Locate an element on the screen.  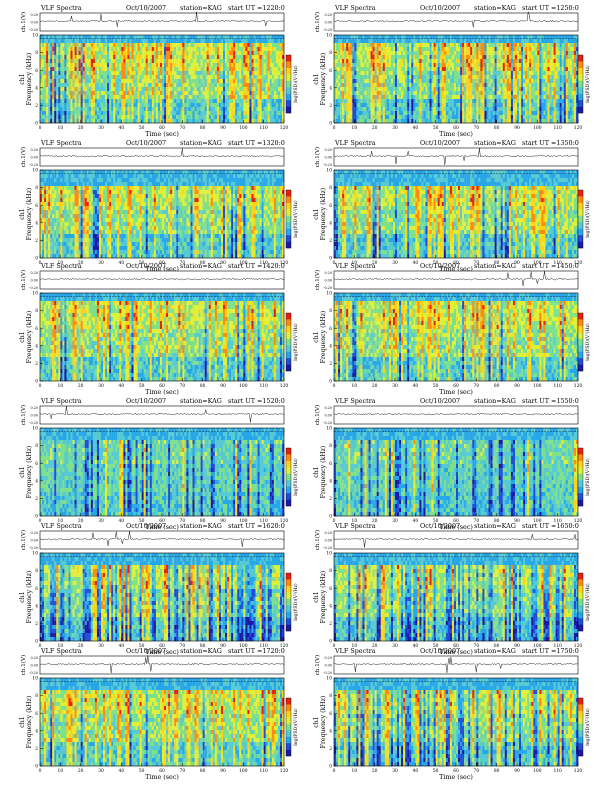
x-tick-label: 90 is located at coordinates (223, 128).